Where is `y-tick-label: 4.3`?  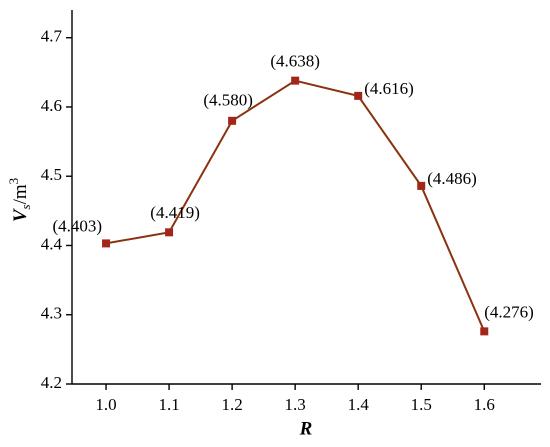 y-tick-label: 4.3 is located at coordinates (51, 313).